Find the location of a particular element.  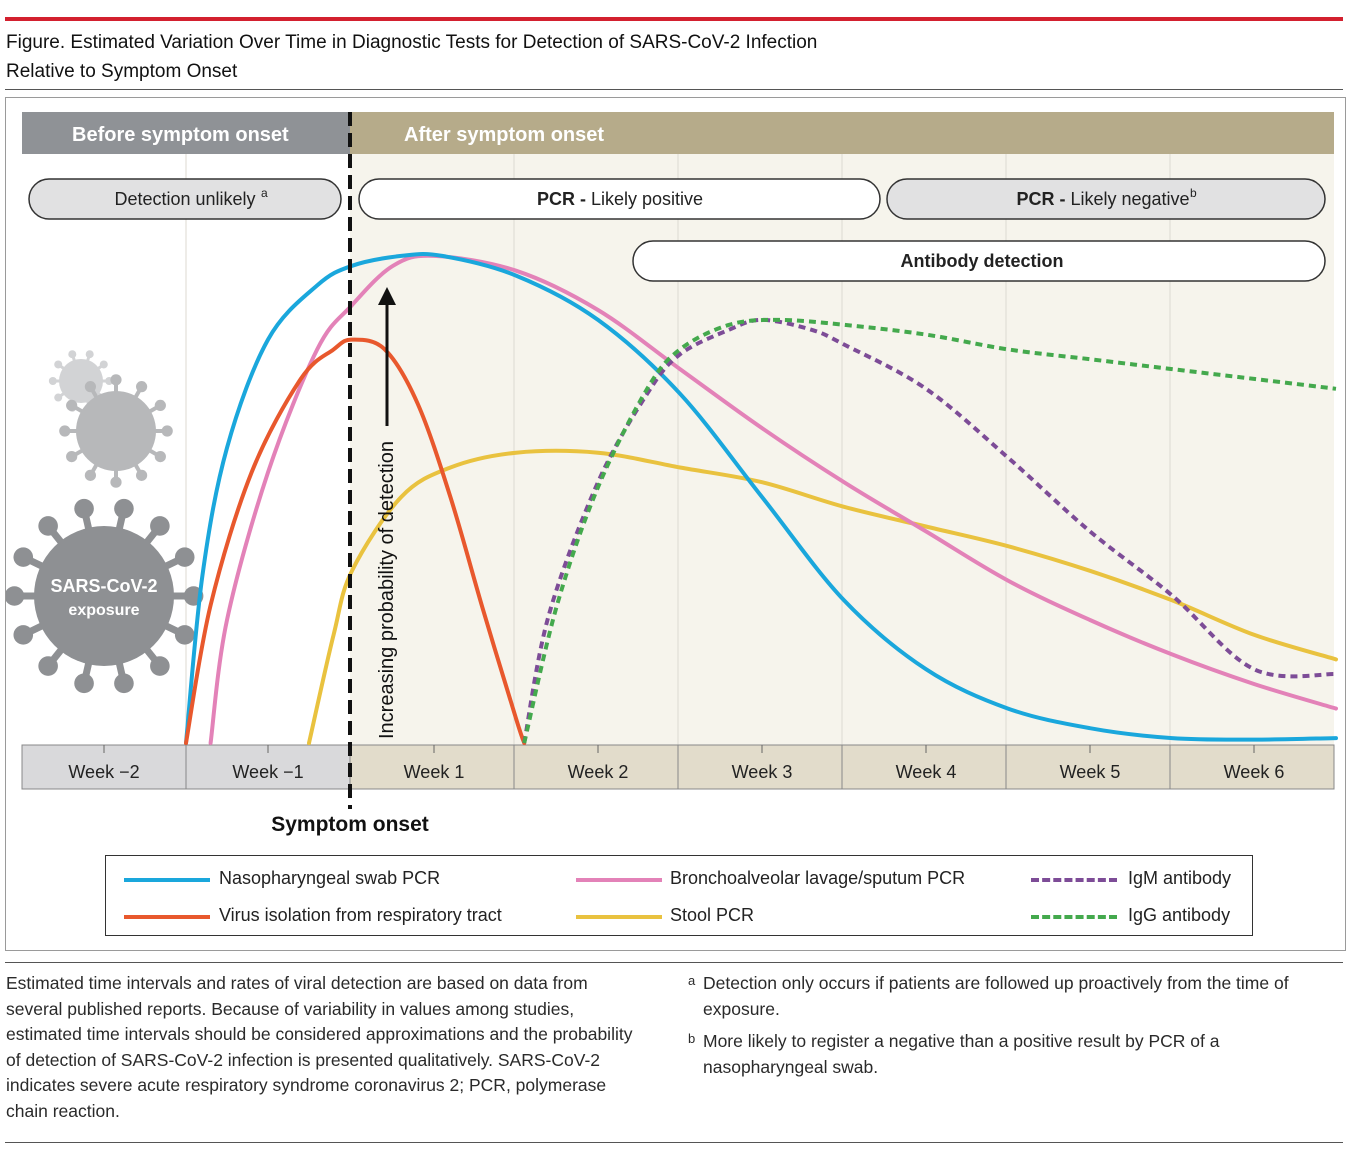

bottom-rule is located at coordinates (674, 1142).